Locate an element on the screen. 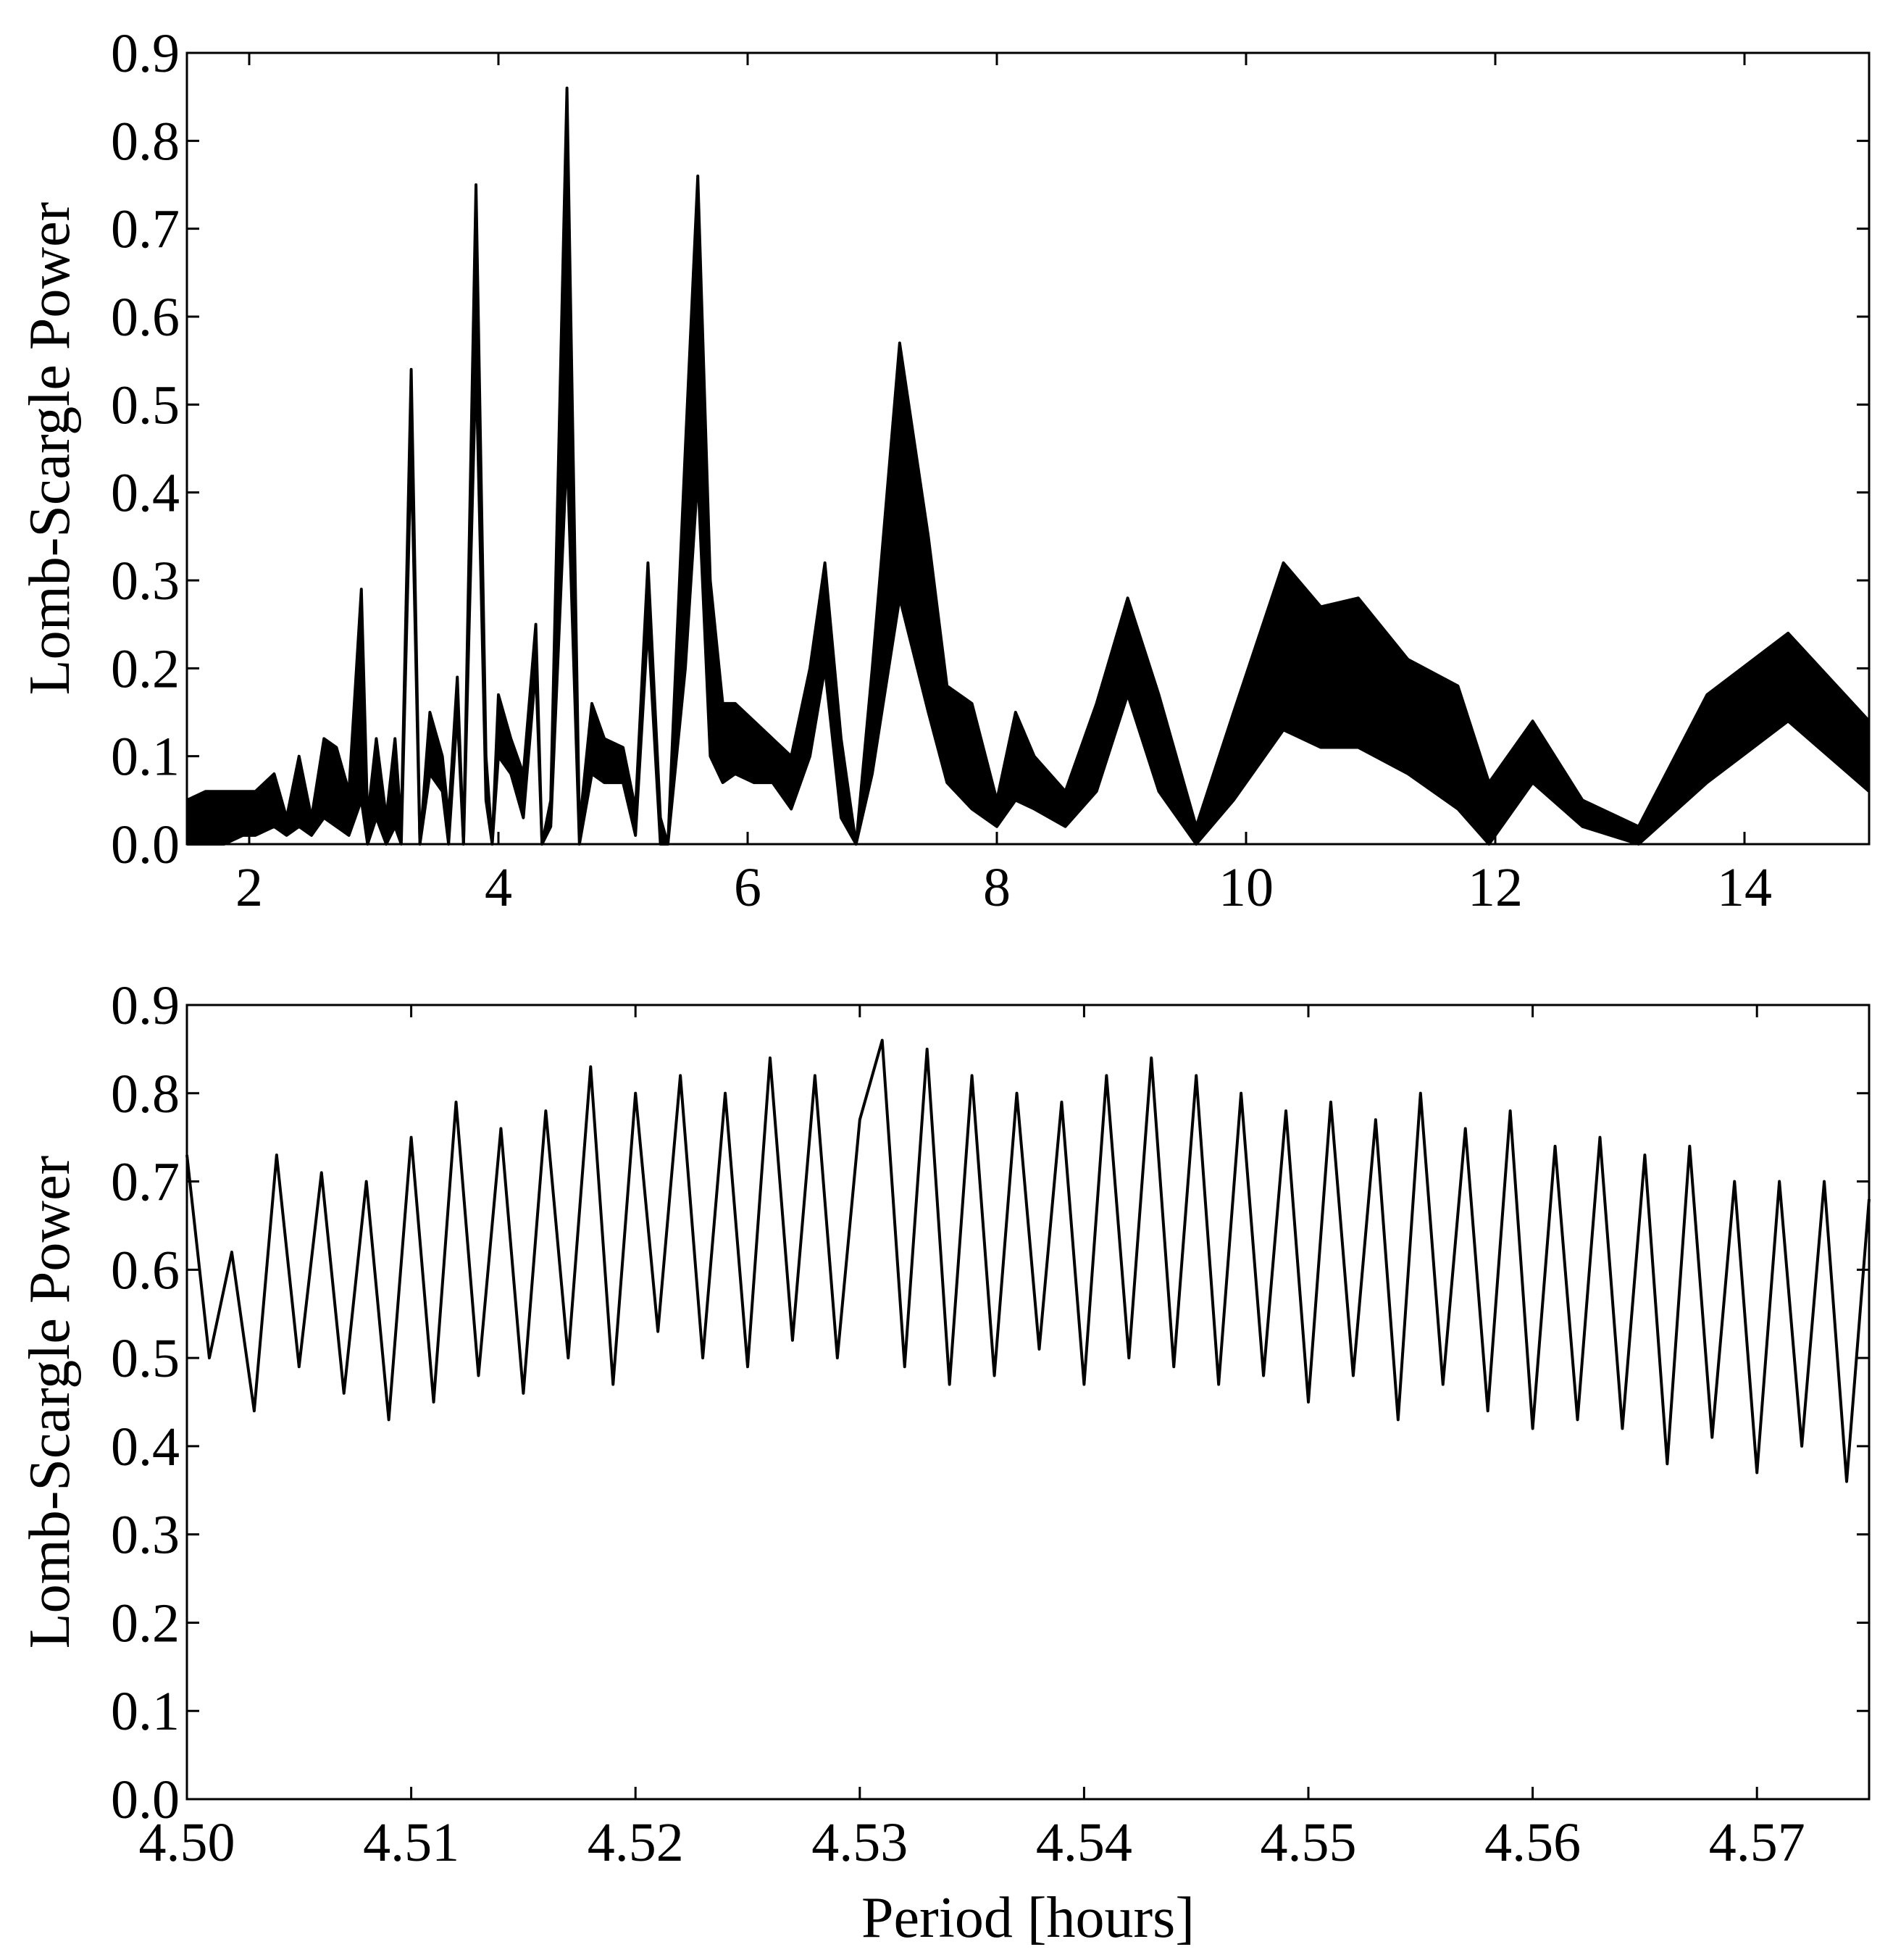 This screenshot has width=1893, height=1960. x-tick-label: 4.56 is located at coordinates (1532, 1842).